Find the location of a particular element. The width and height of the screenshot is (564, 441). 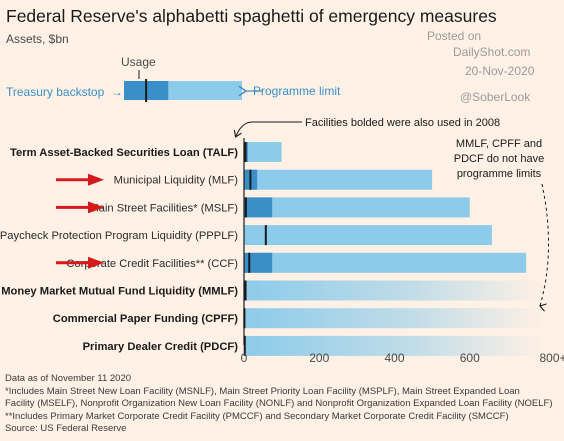

legend-backstop-label: Treasury backstop is located at coordinates (55, 92).